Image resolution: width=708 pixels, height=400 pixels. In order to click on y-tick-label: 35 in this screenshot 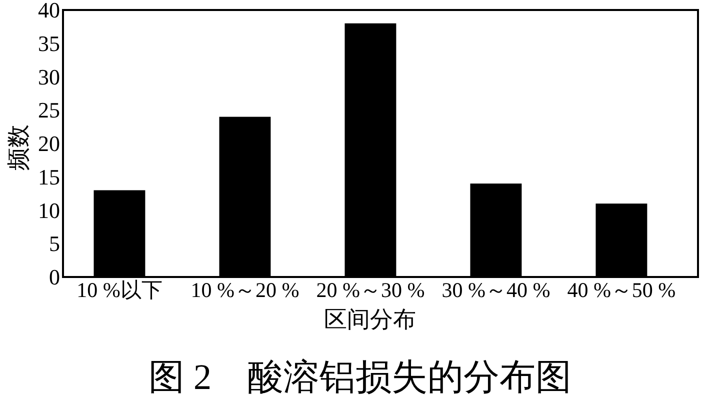, I will do `click(49, 43)`.